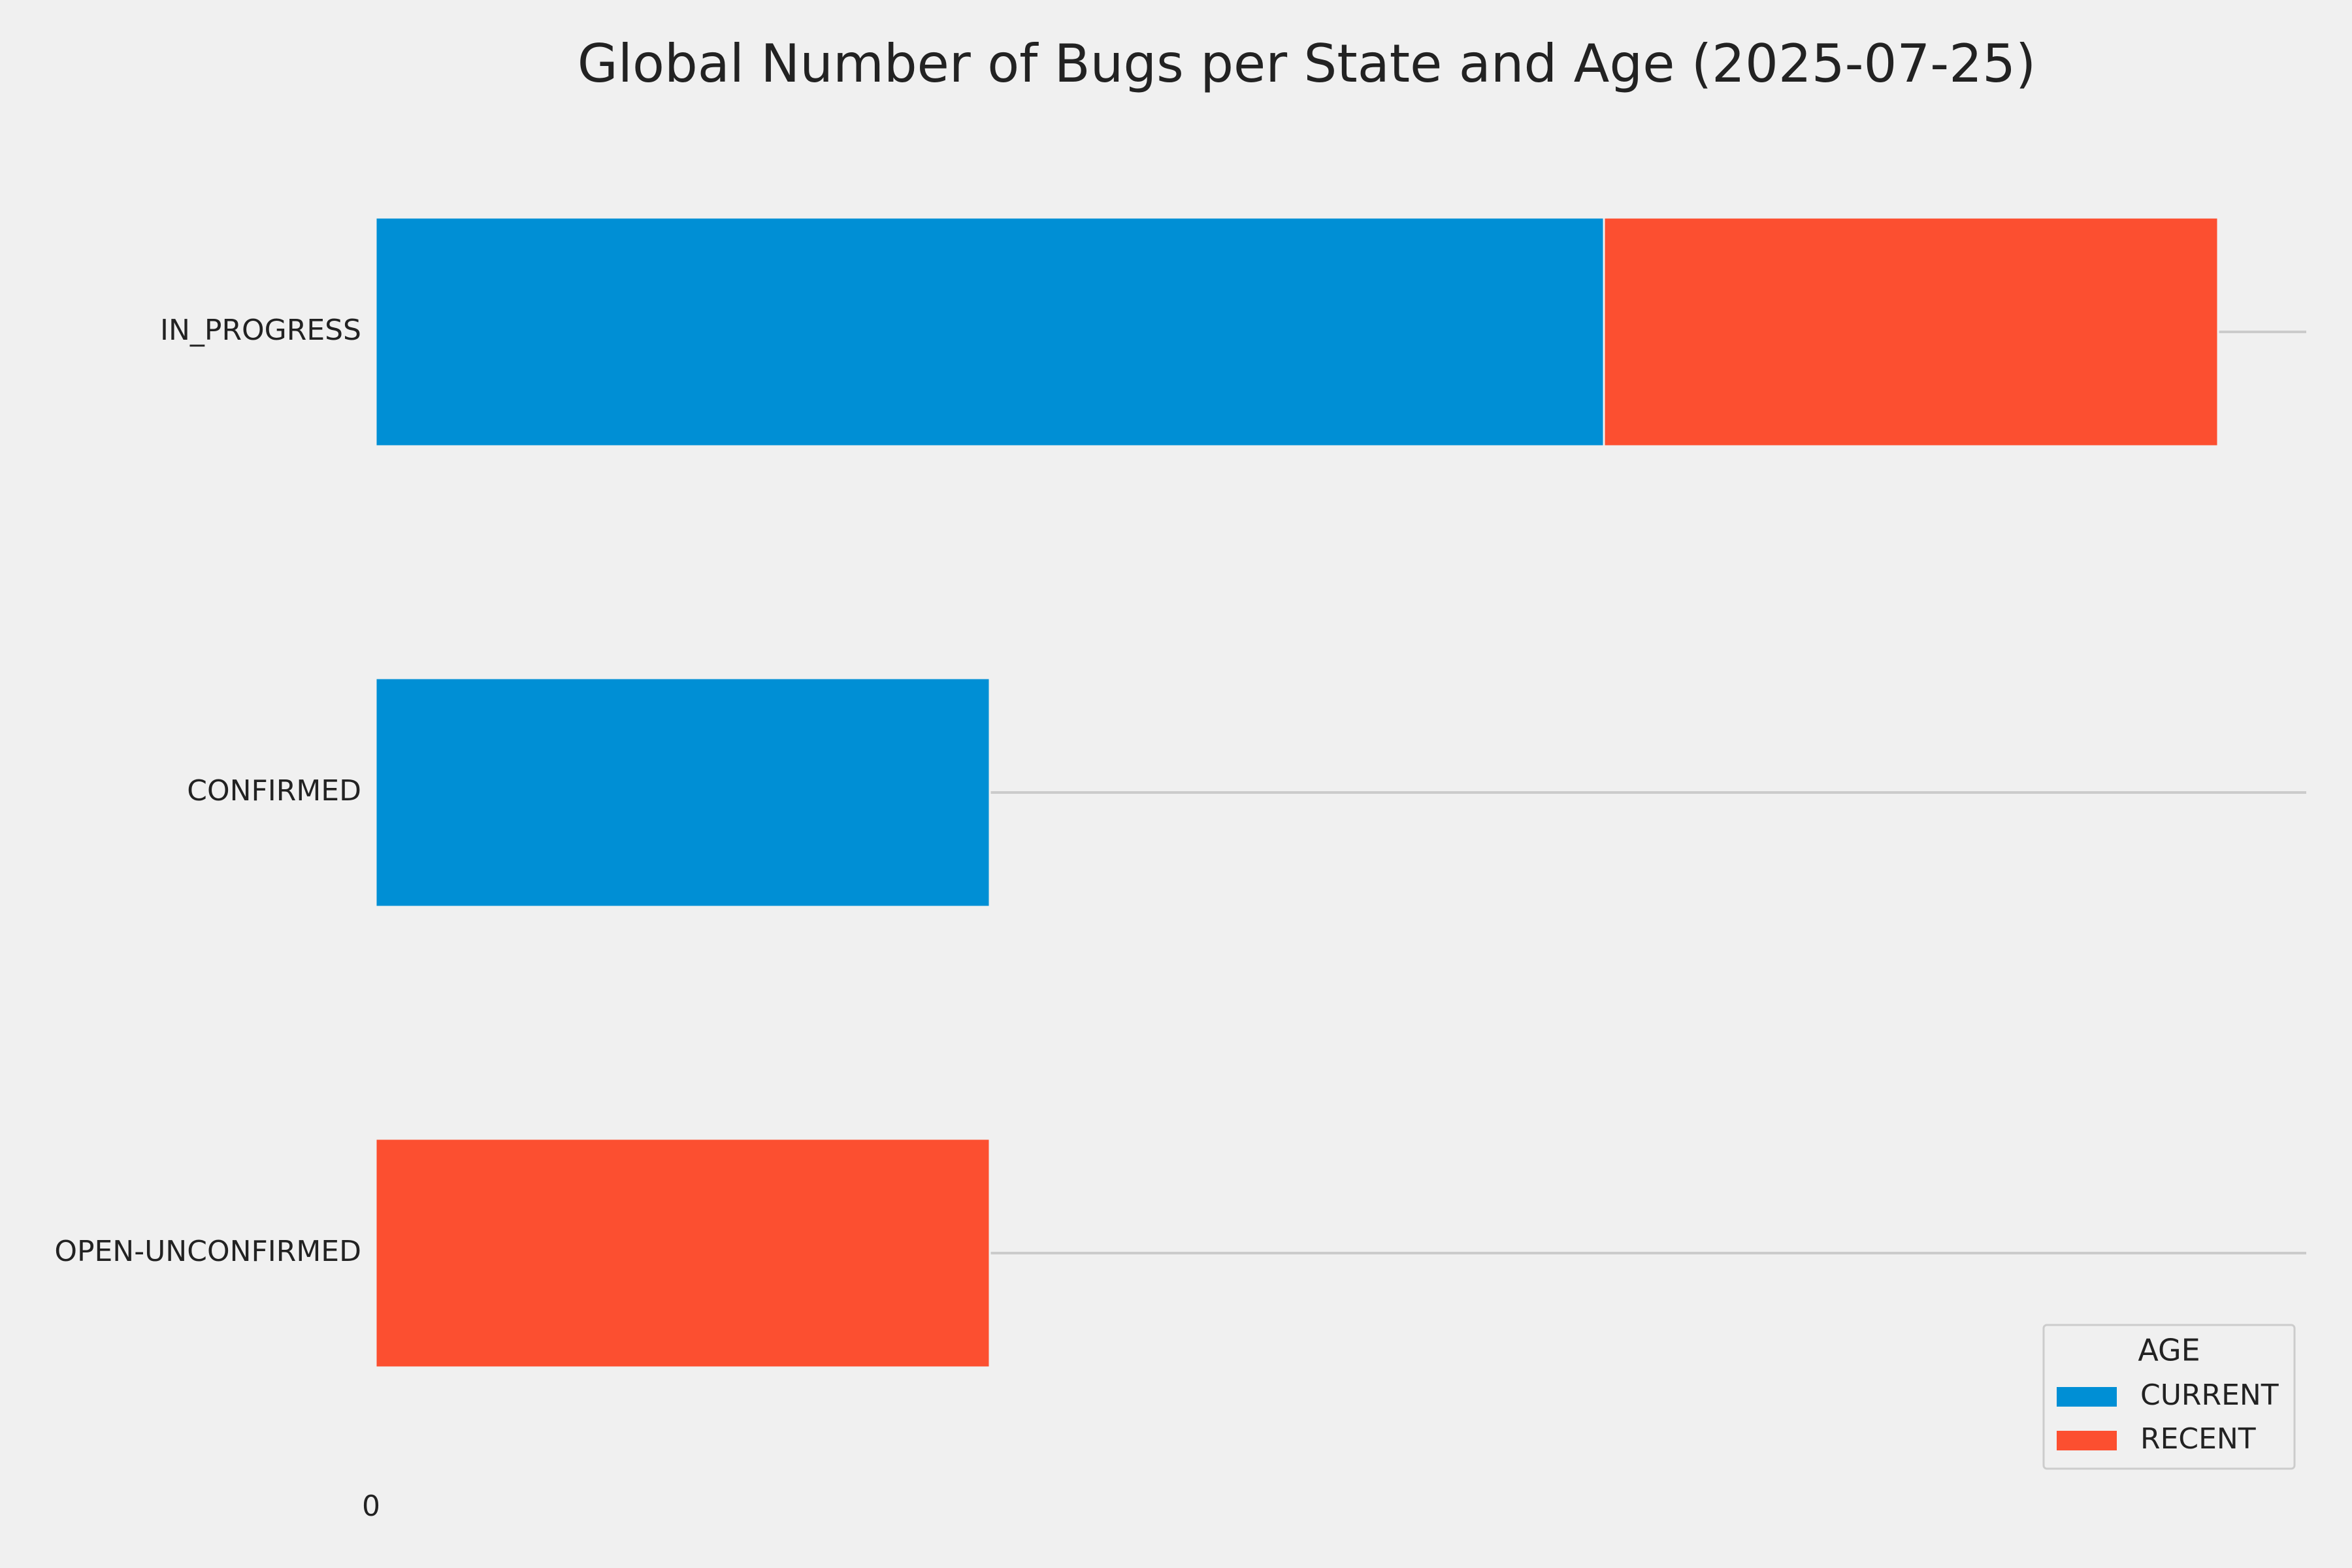  What do you see at coordinates (2087, 1397) in the screenshot?
I see `legend-swatch-current` at bounding box center [2087, 1397].